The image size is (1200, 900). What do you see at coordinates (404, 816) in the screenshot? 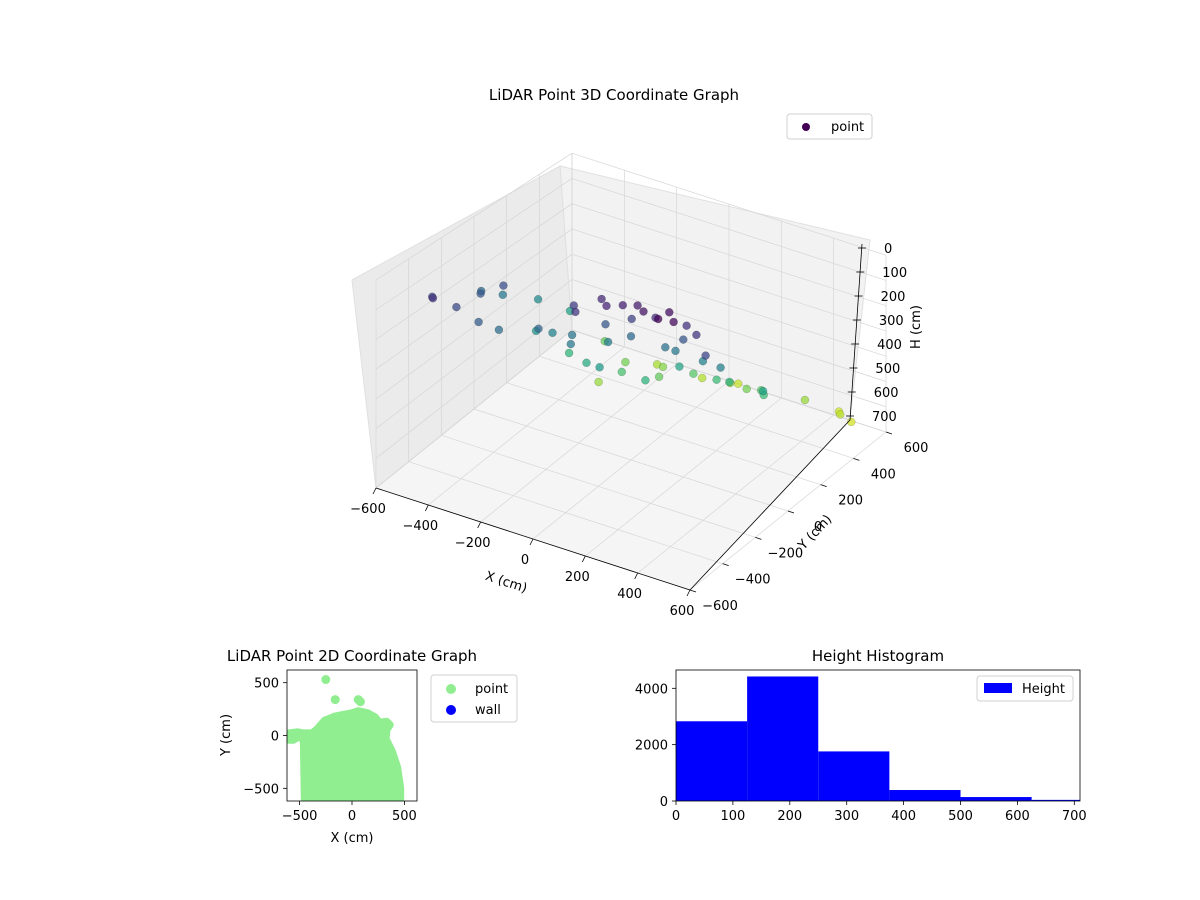
I see `x-tick-label-2d: 500` at bounding box center [404, 816].